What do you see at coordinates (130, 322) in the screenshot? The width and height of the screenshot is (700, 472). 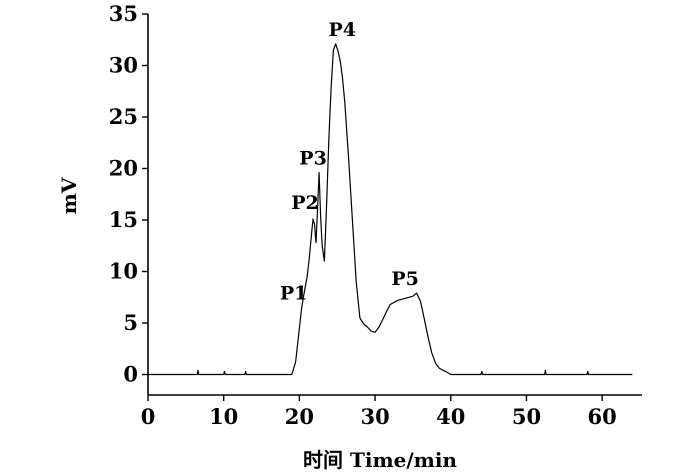 I see `y-tick-label: 5` at bounding box center [130, 322].